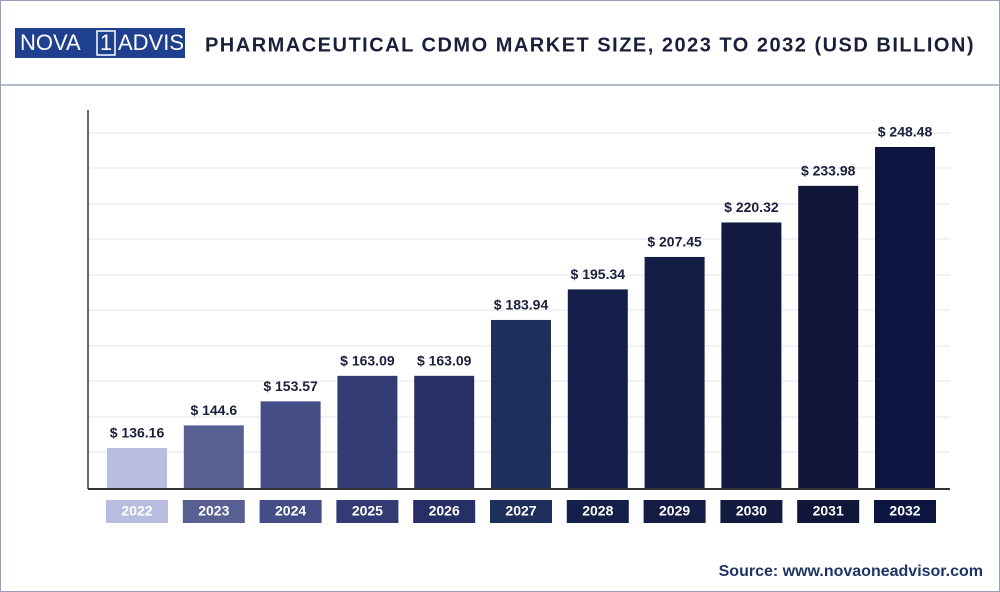  Describe the element at coordinates (751, 207) in the screenshot. I see `value-label: $ 220.32` at that location.